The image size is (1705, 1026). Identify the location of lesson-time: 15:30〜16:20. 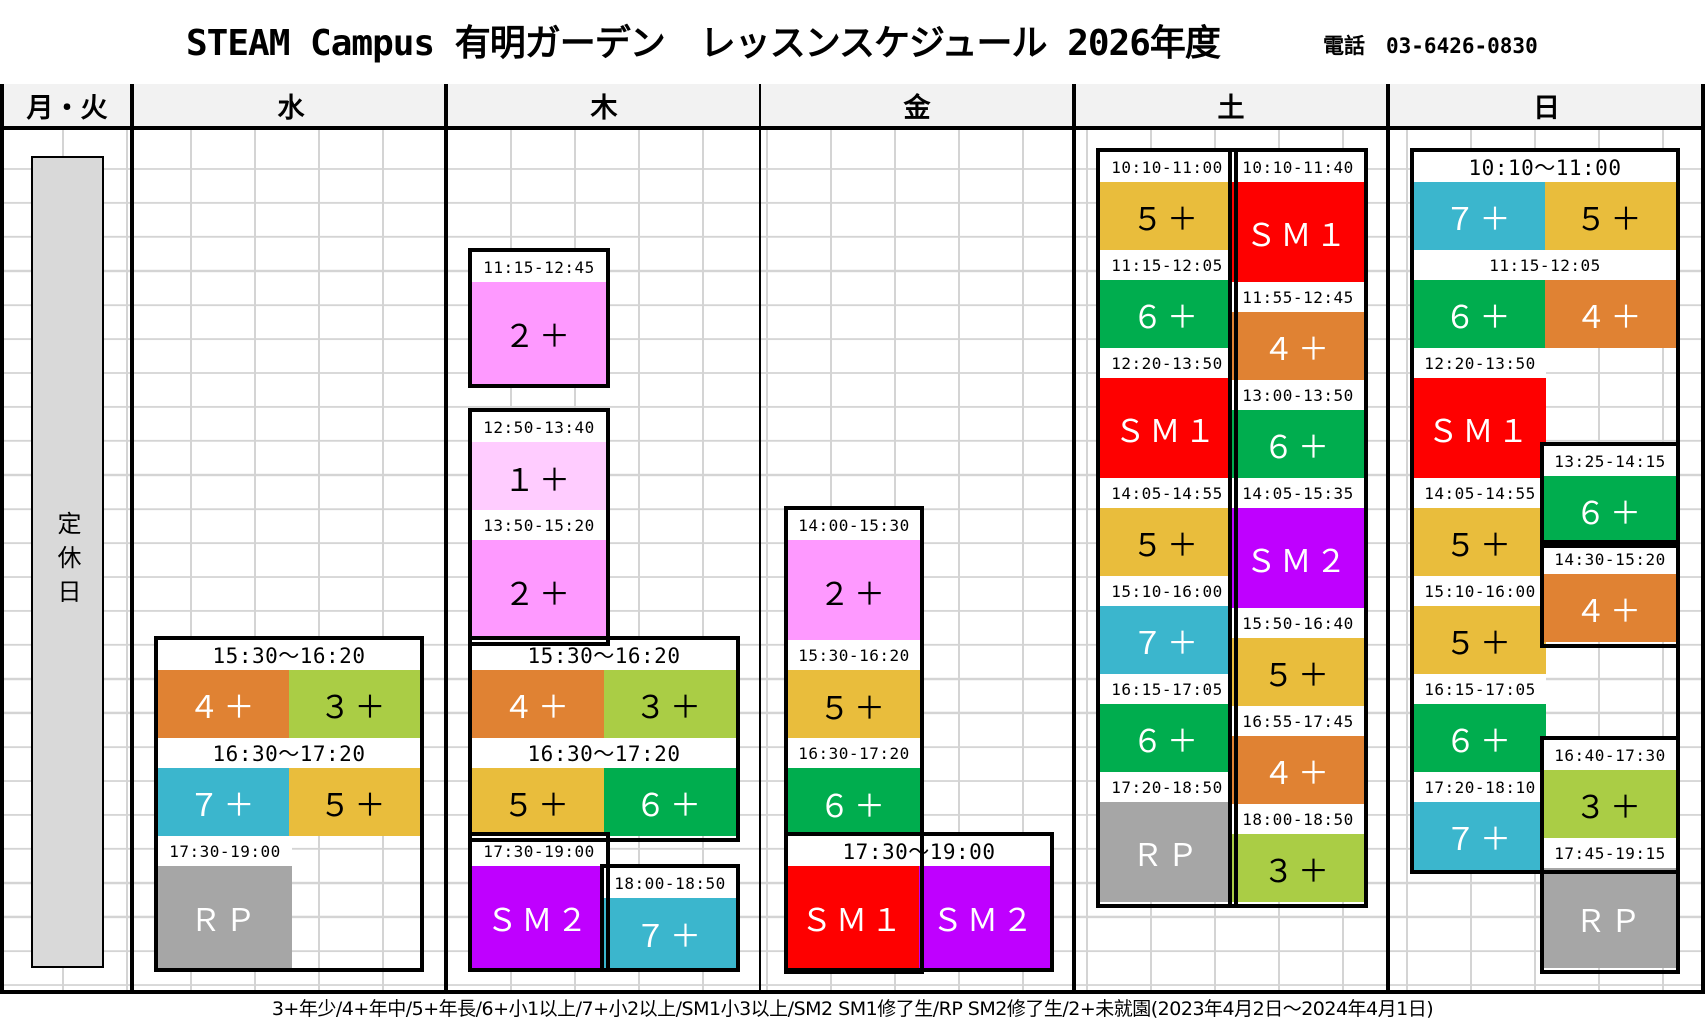
(289, 655).